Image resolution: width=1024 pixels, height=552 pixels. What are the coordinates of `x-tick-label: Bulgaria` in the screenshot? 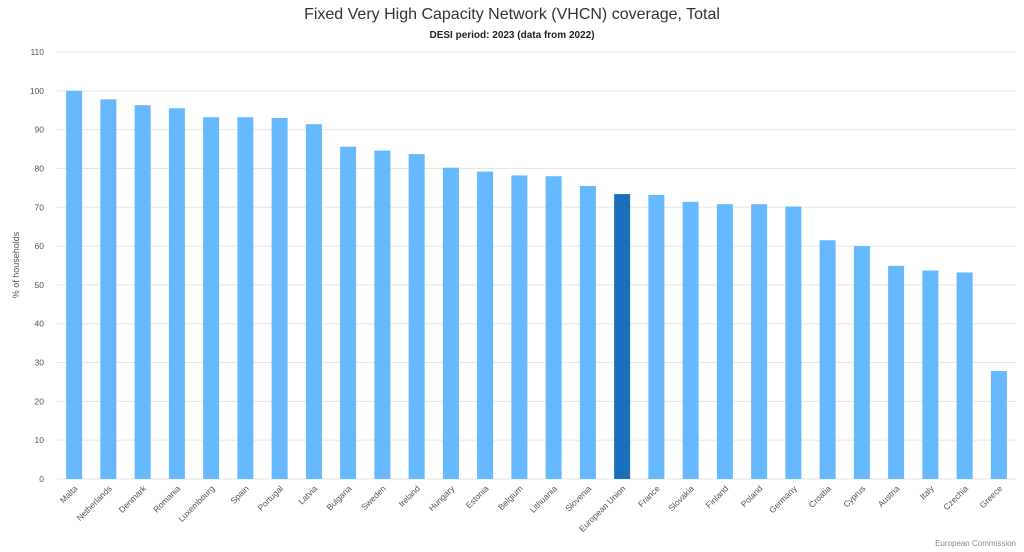 It's located at (338, 497).